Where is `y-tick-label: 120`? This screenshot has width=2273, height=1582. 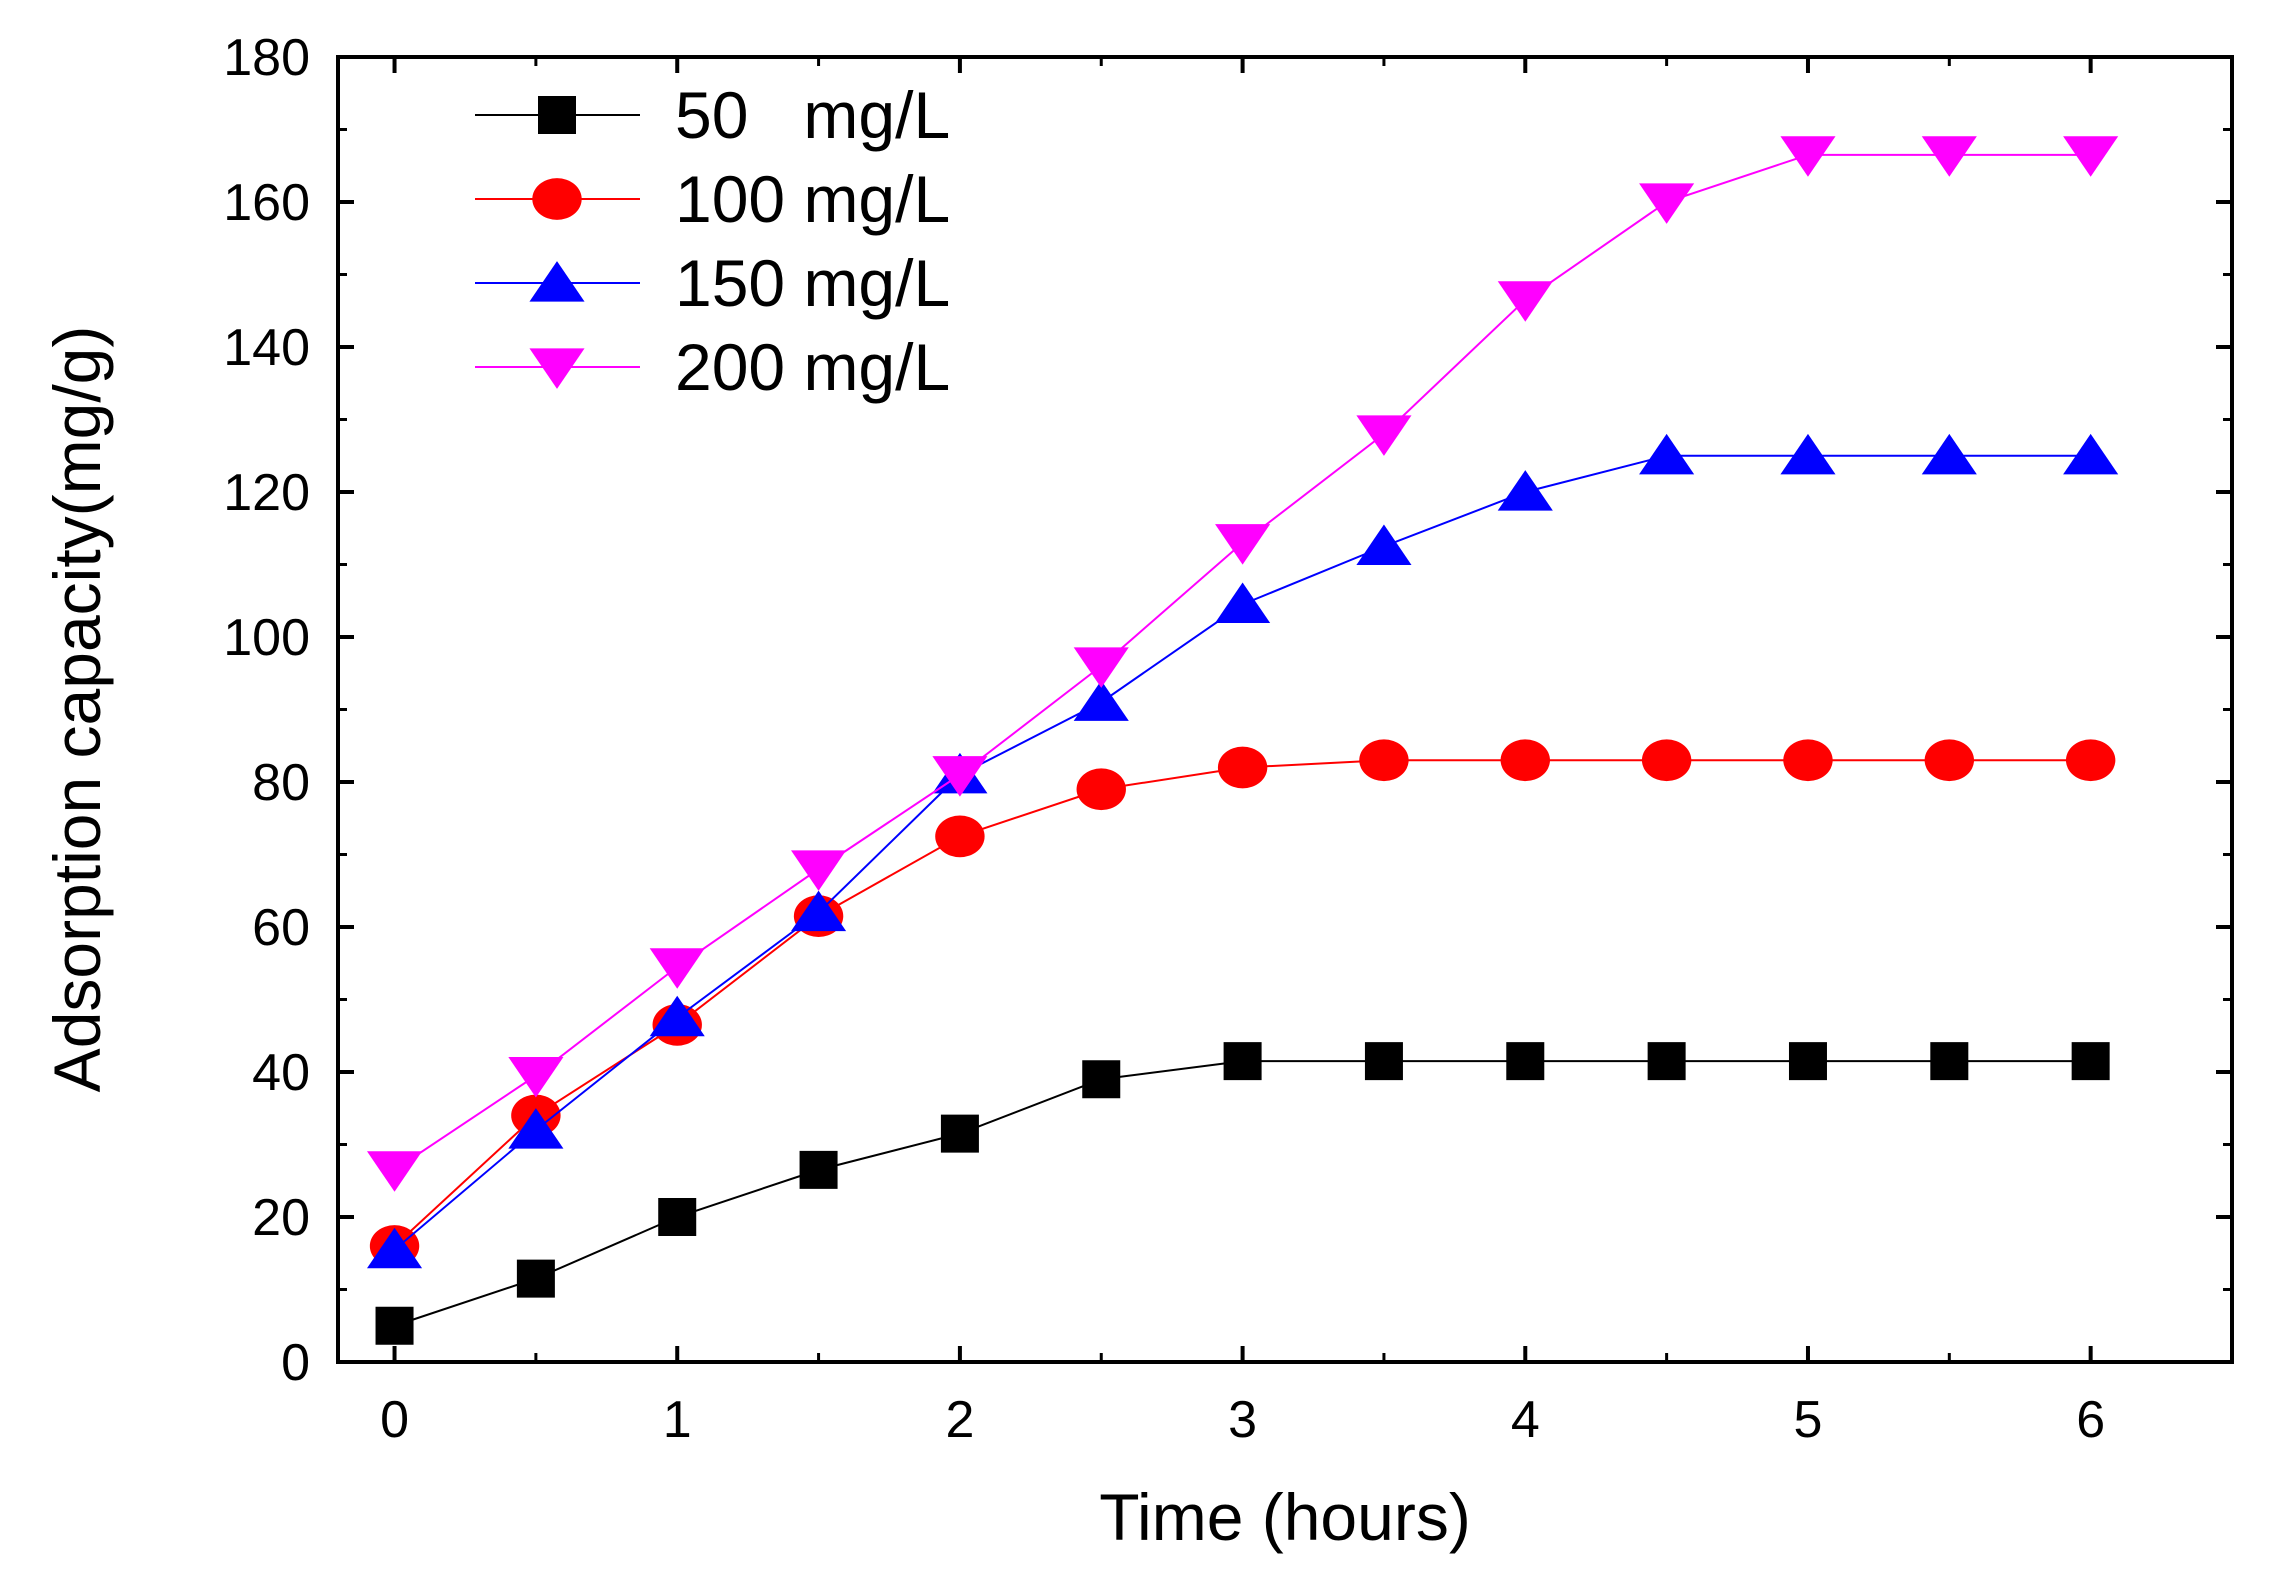 y-tick-label: 120 is located at coordinates (266, 493).